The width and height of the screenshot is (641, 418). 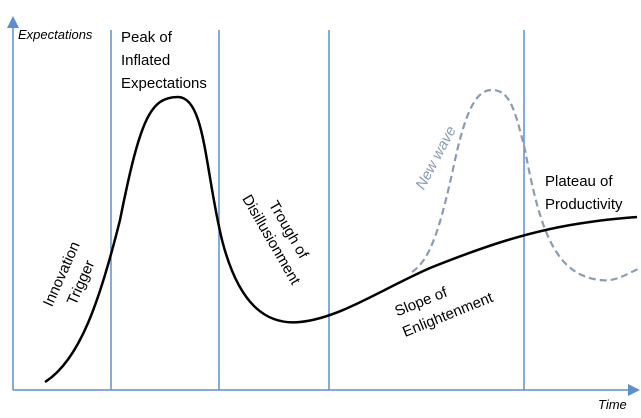 I want to click on new-wave-label: New wave, so click(x=435, y=157).